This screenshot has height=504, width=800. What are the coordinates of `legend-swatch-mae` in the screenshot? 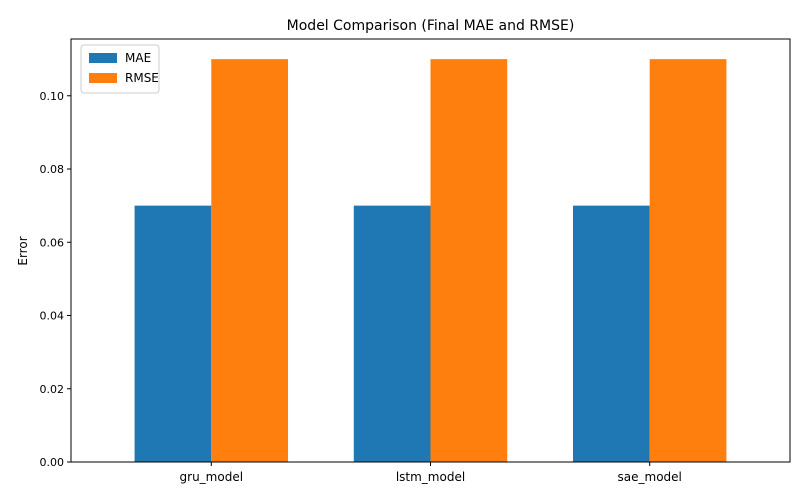 It's located at (103, 58).